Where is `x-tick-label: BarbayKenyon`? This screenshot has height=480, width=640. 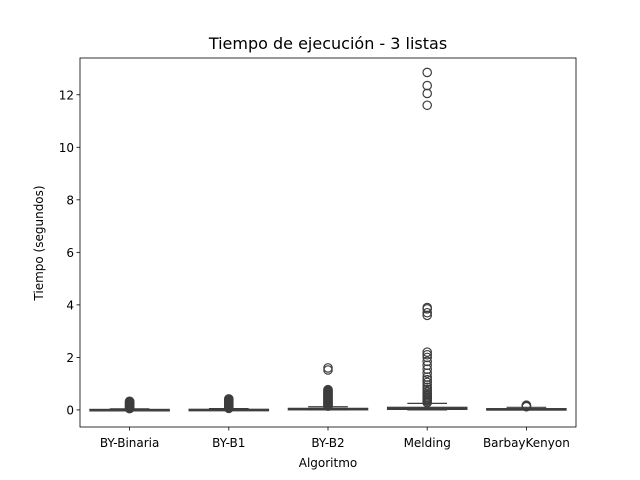 x-tick-label: BarbayKenyon is located at coordinates (526, 443).